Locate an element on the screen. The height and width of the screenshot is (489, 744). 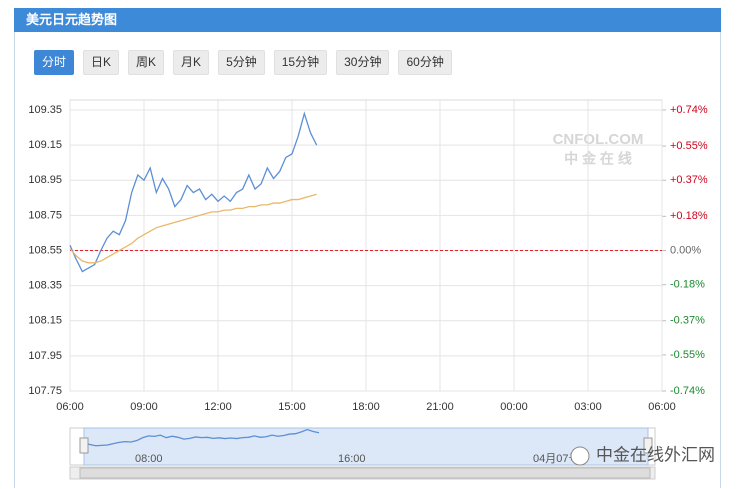
navigator-label: 08:00 is located at coordinates (149, 459).